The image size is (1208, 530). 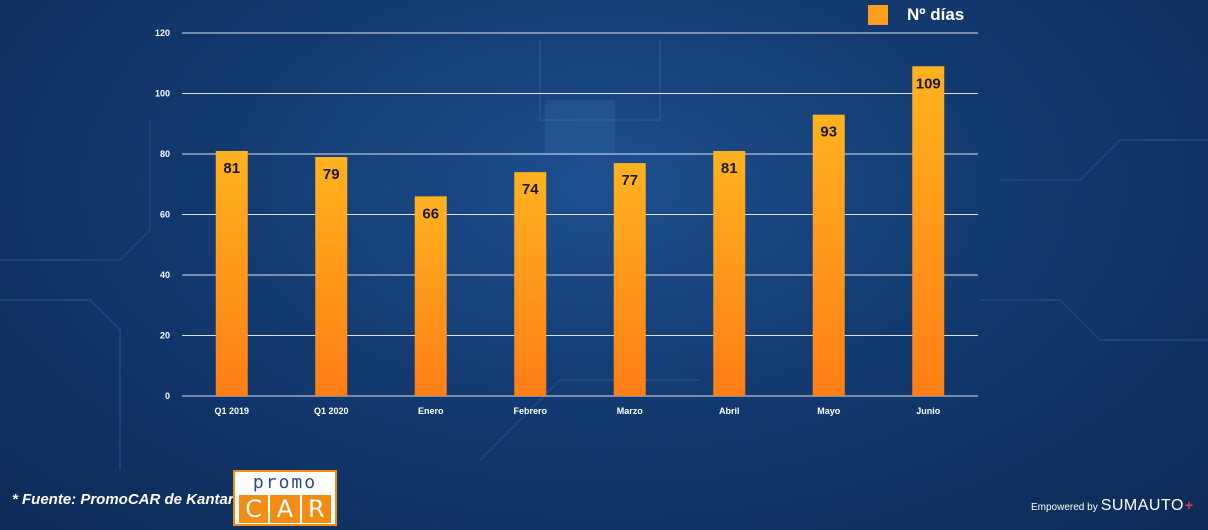 What do you see at coordinates (430, 213) in the screenshot?
I see `data-label: 66` at bounding box center [430, 213].